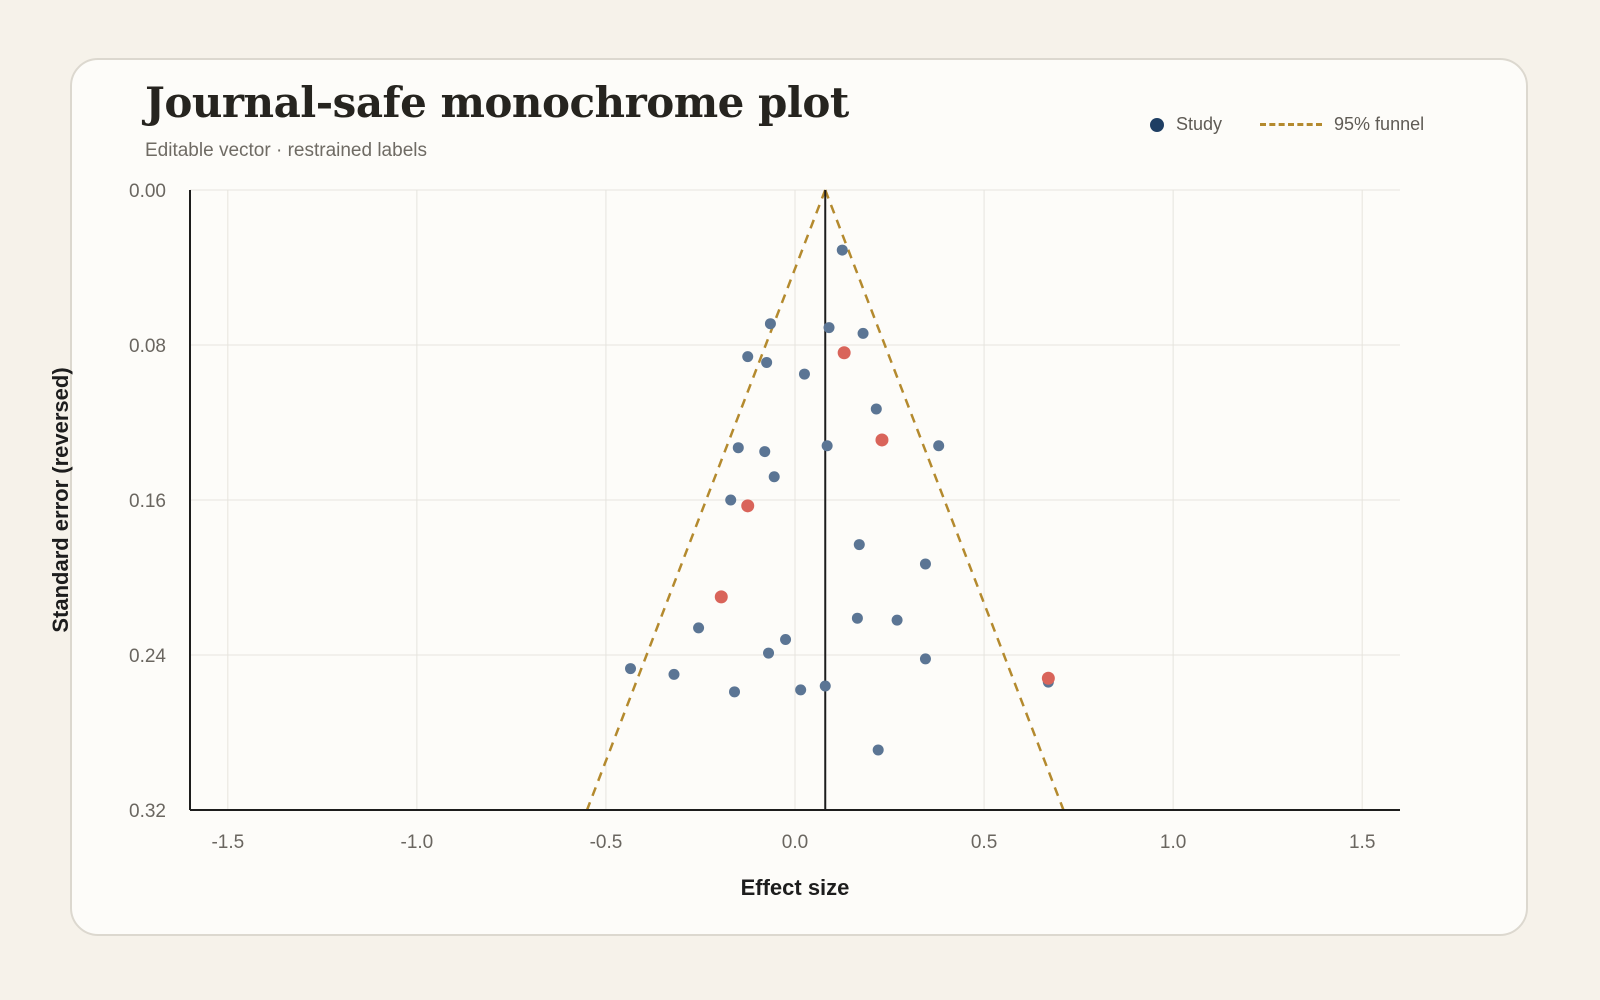 The image size is (1600, 1000). Describe the element at coordinates (1379, 124) in the screenshot. I see `legend-funnel-label: 95% funnel` at that location.